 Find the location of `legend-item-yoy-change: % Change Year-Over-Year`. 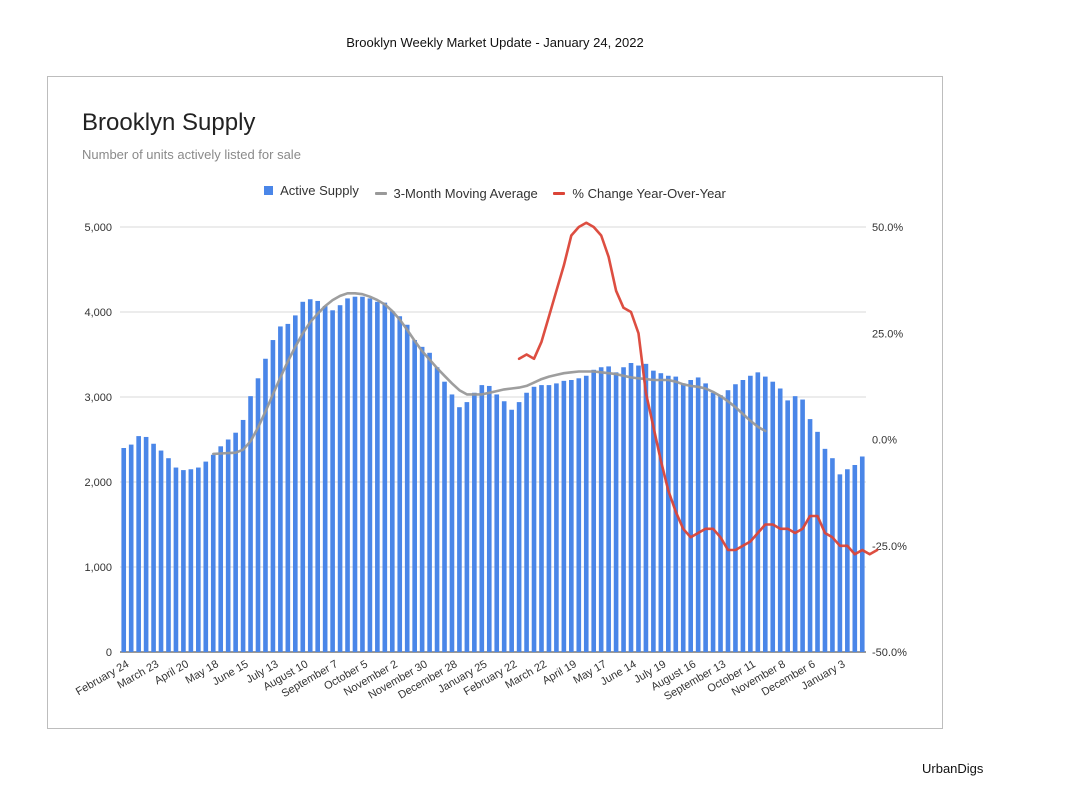

legend-item-yoy-change: % Change Year-Over-Year is located at coordinates (639, 193).